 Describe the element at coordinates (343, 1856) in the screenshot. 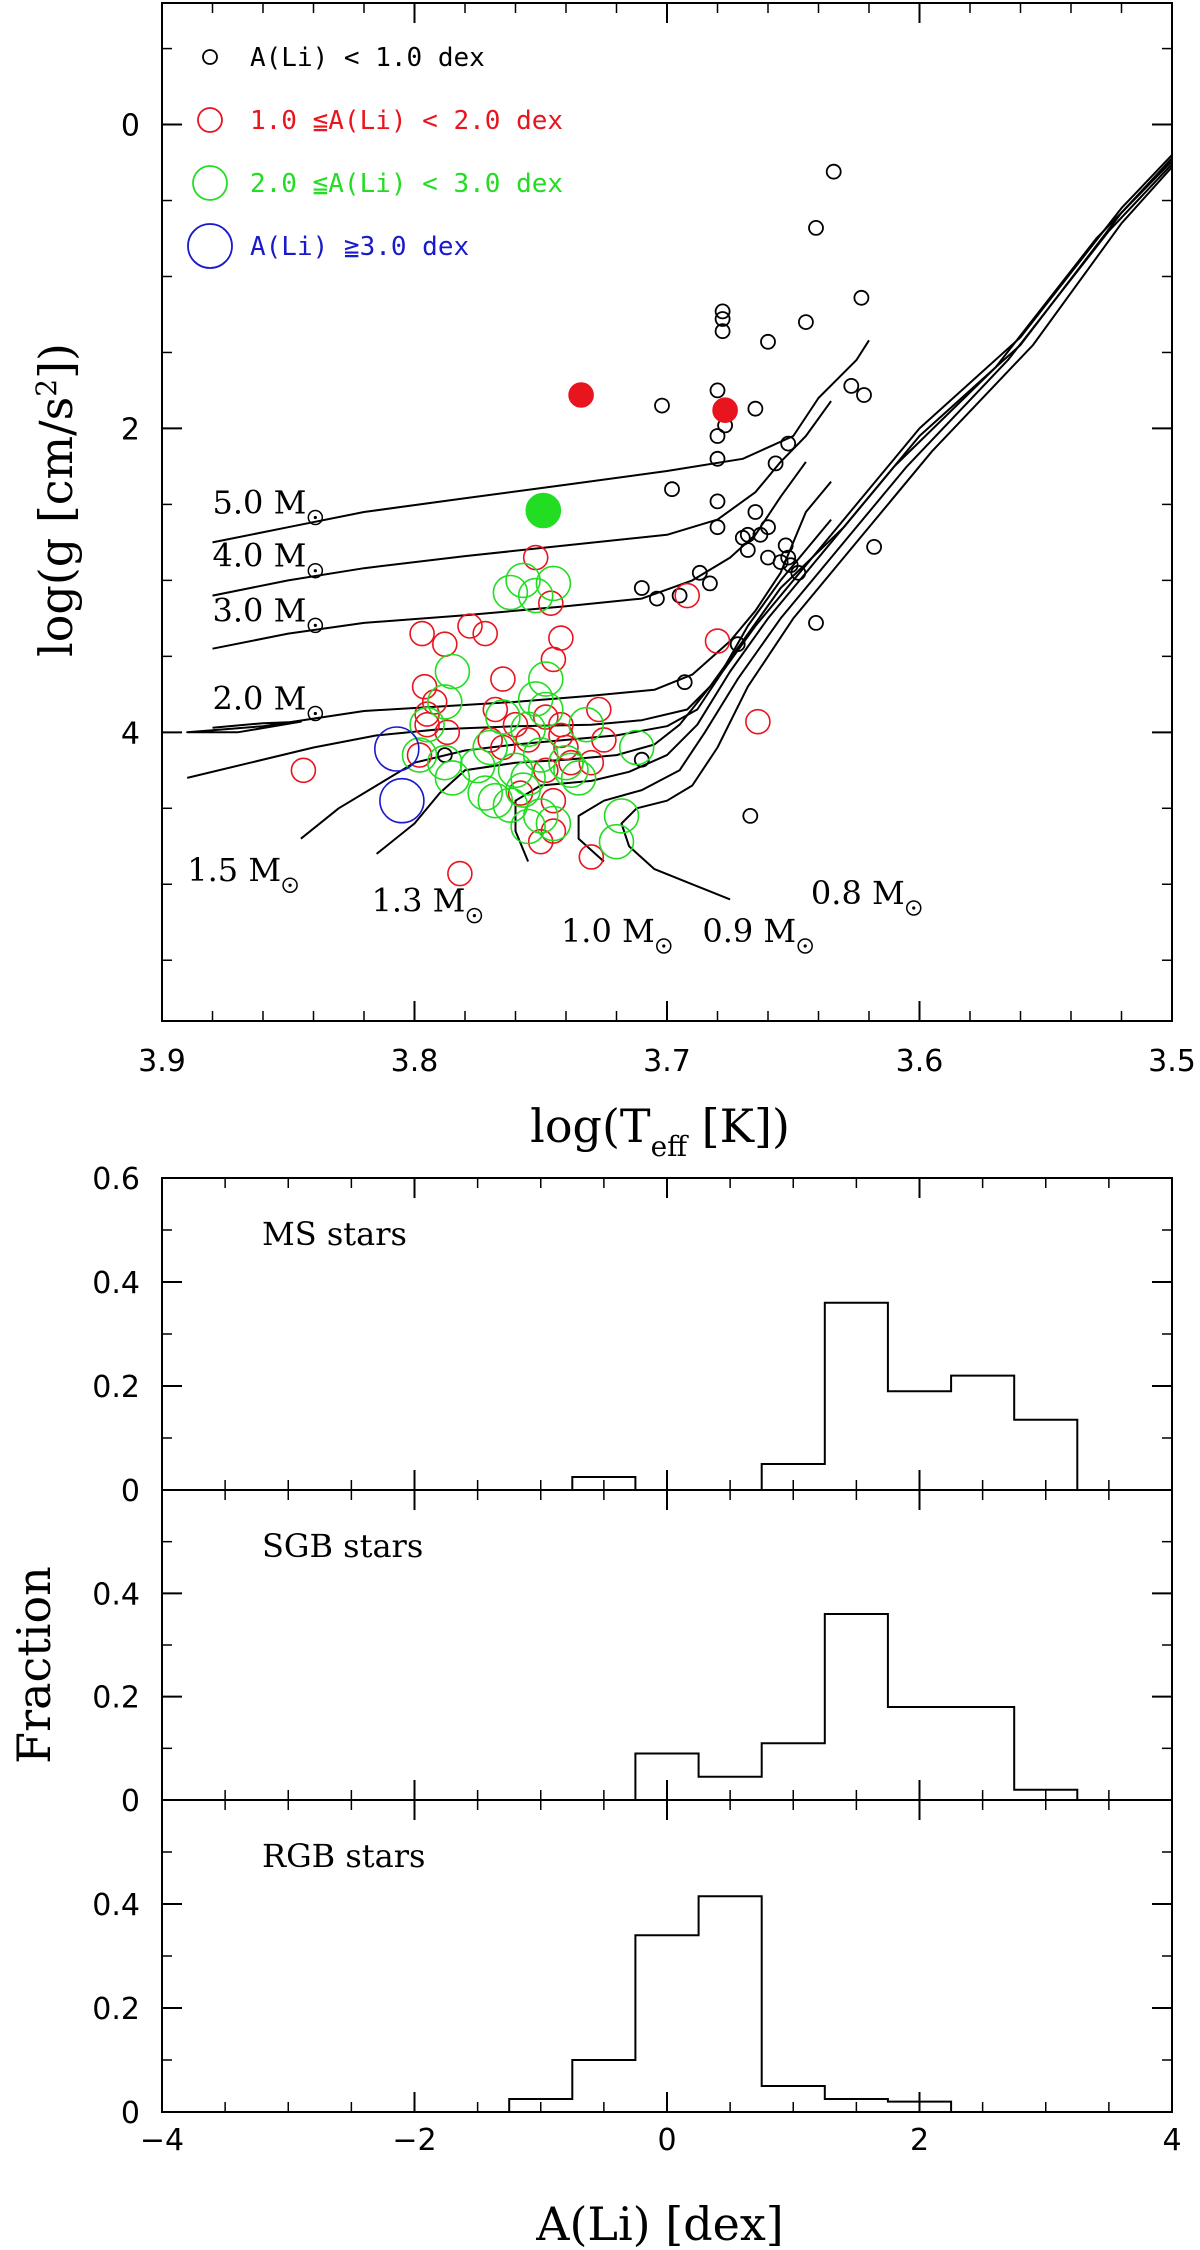

I see `hist-panel-label: RGB stars` at that location.